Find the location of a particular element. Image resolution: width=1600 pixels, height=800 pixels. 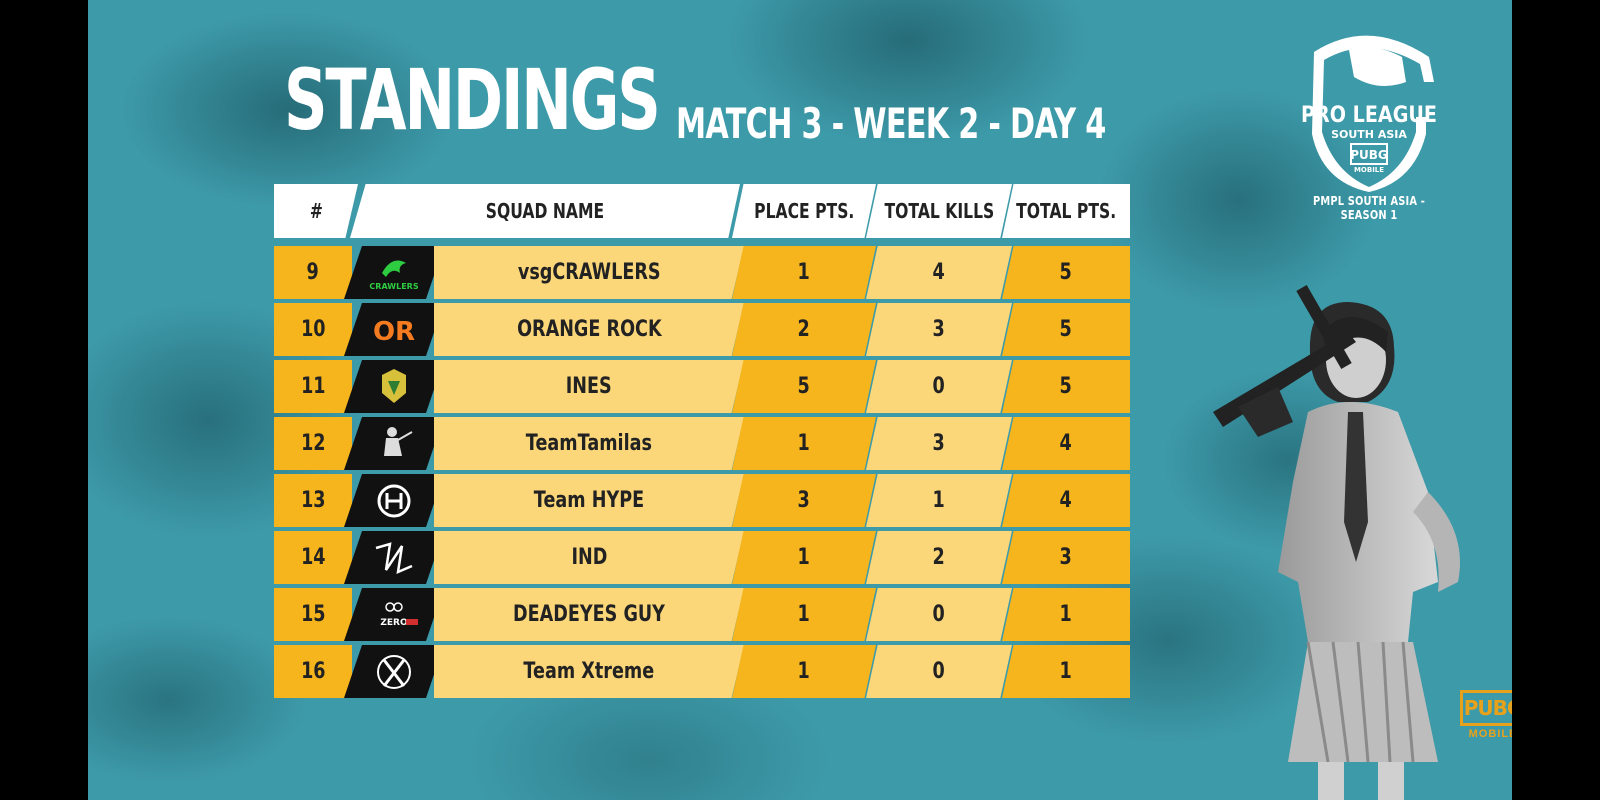

rank-cell: 14 is located at coordinates (313, 557).